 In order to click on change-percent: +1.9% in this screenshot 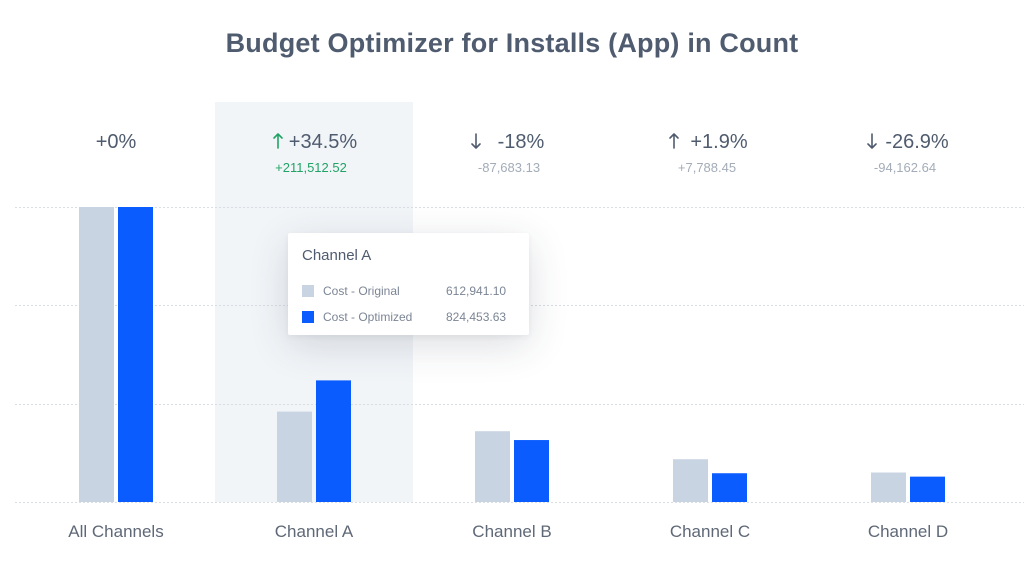, I will do `click(718, 142)`.